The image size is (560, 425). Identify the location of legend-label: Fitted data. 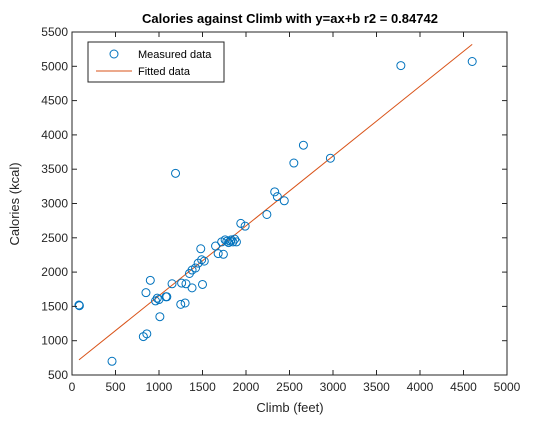
(164, 72).